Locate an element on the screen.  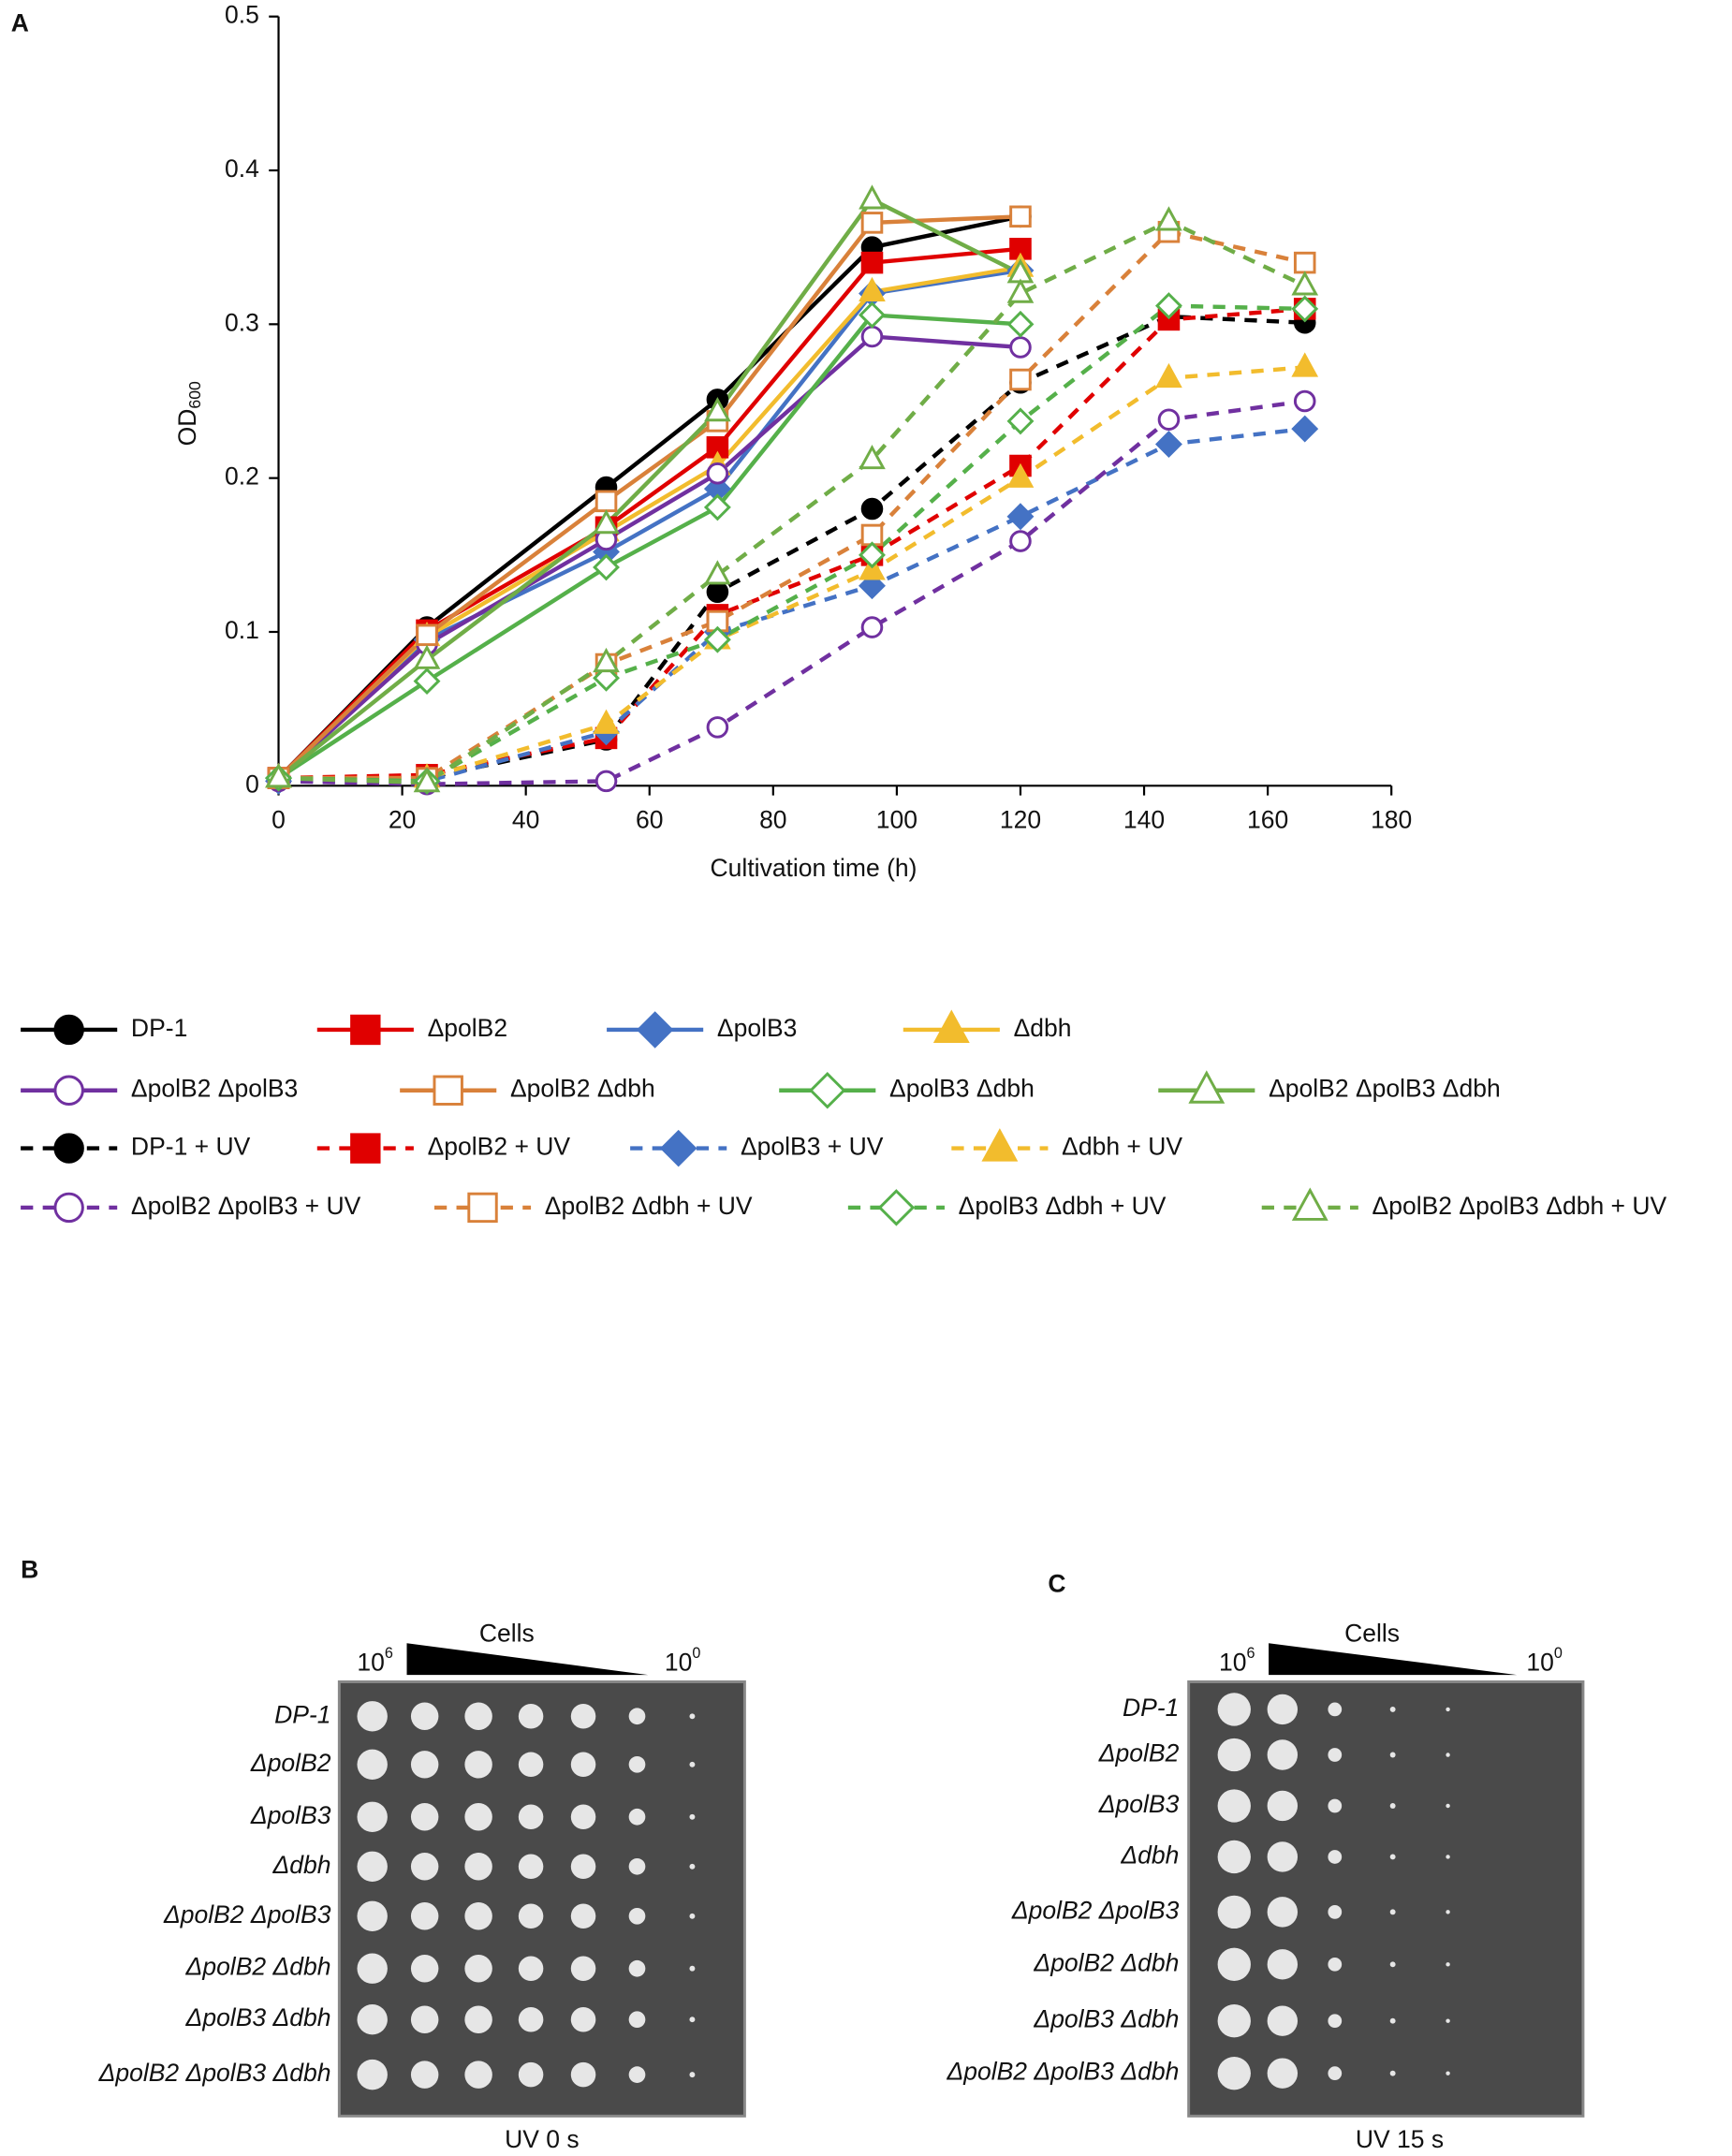
legend-label: DP-1 + UV is located at coordinates (191, 1147).